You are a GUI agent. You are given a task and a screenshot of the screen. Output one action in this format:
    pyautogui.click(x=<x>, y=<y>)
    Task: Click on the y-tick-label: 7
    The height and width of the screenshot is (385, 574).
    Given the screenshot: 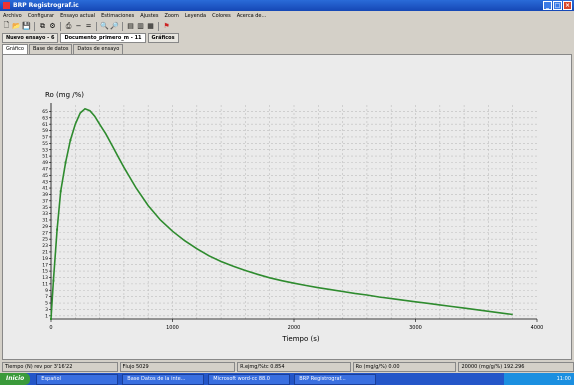 What is the action you would take?
    pyautogui.click(x=46, y=297)
    